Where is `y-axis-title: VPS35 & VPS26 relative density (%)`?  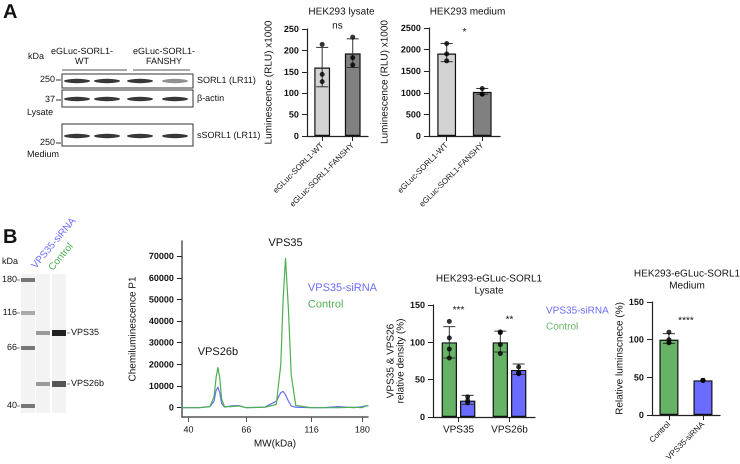 y-axis-title: VPS35 & VPS26 relative density (%) is located at coordinates (396, 361).